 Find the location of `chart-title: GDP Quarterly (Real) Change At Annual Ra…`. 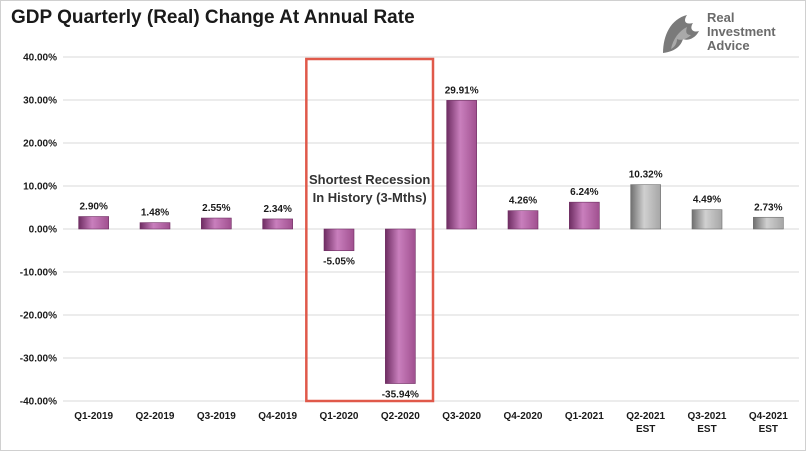

chart-title: GDP Quarterly (Real) Change At Annual Ra… is located at coordinates (213, 17).